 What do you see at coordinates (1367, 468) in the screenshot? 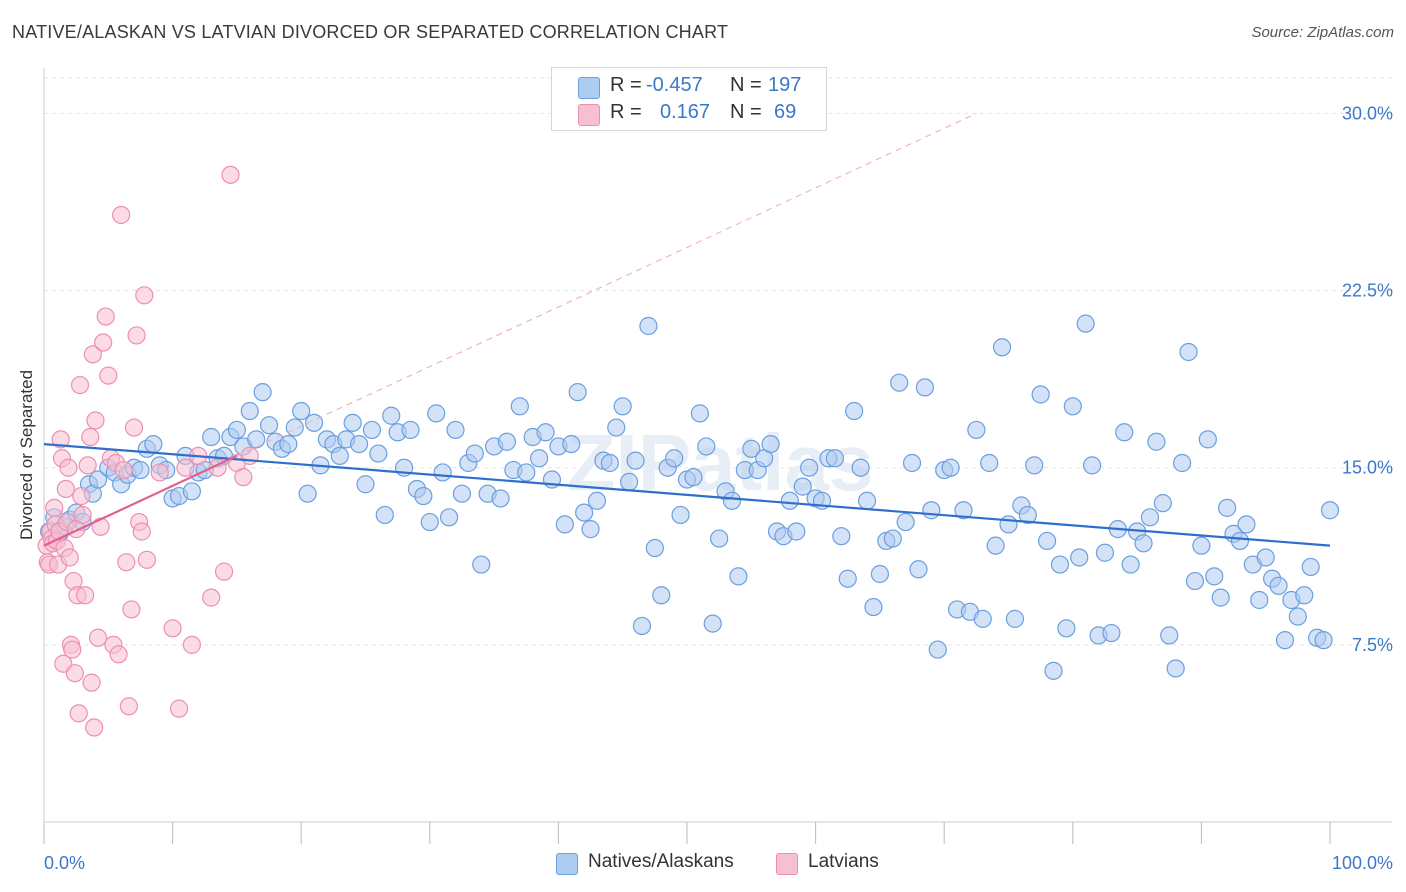
I see `y-tick-label: 15.0%` at bounding box center [1367, 468].